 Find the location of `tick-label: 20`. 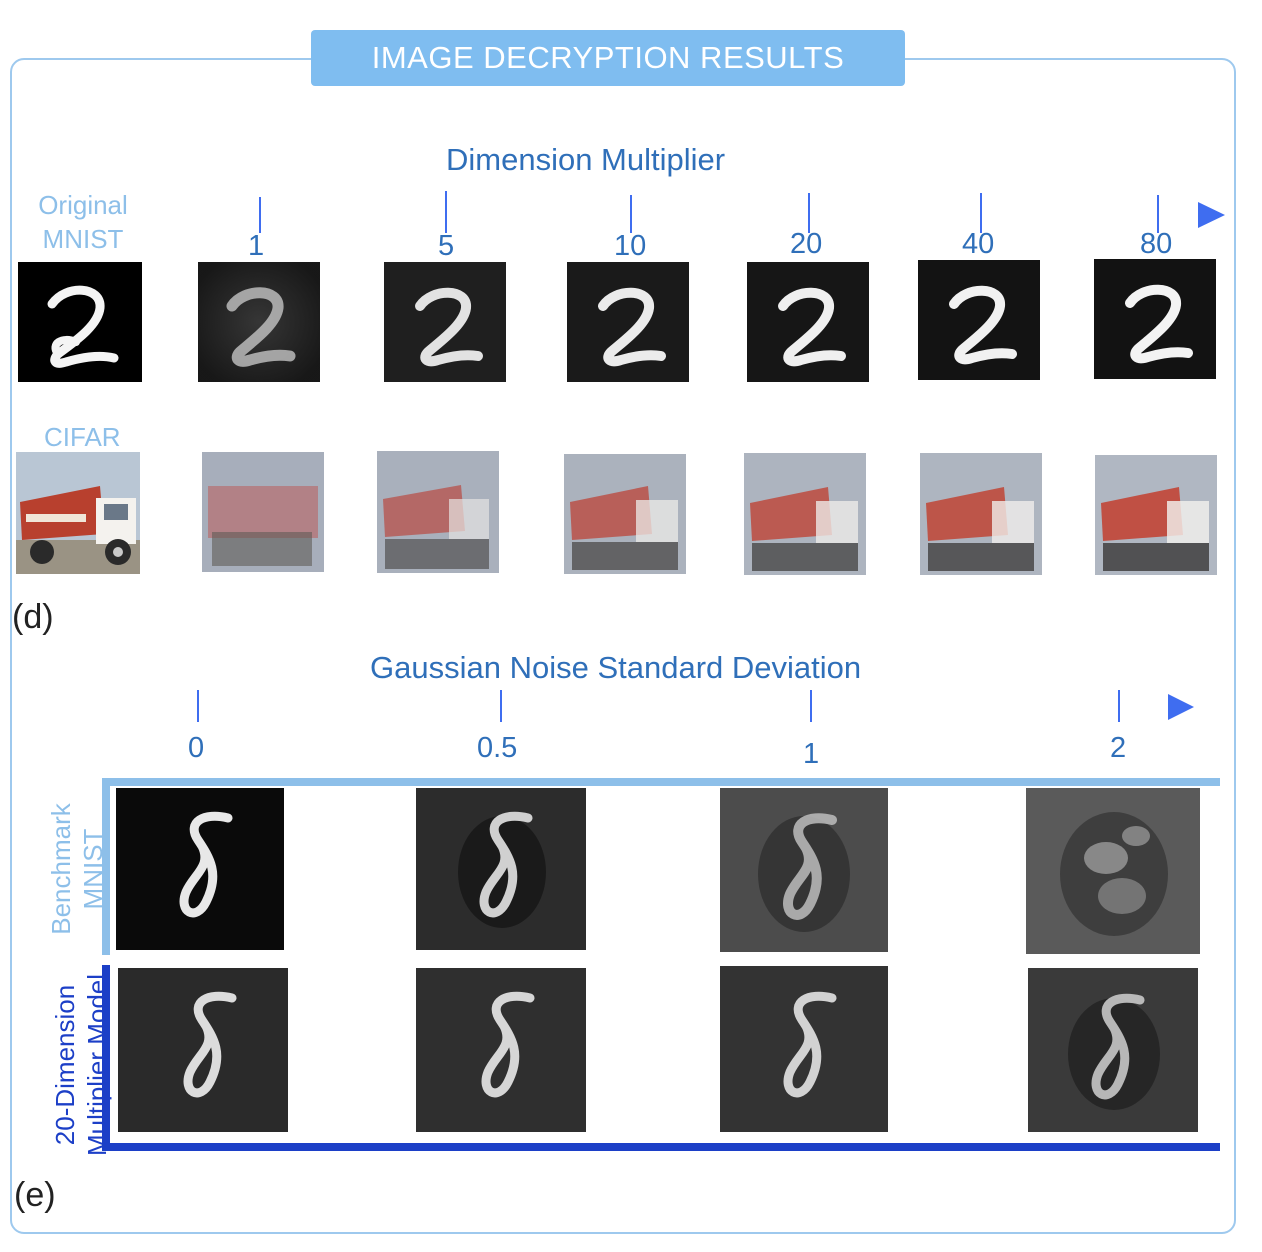

tick-label: 20 is located at coordinates (806, 244).